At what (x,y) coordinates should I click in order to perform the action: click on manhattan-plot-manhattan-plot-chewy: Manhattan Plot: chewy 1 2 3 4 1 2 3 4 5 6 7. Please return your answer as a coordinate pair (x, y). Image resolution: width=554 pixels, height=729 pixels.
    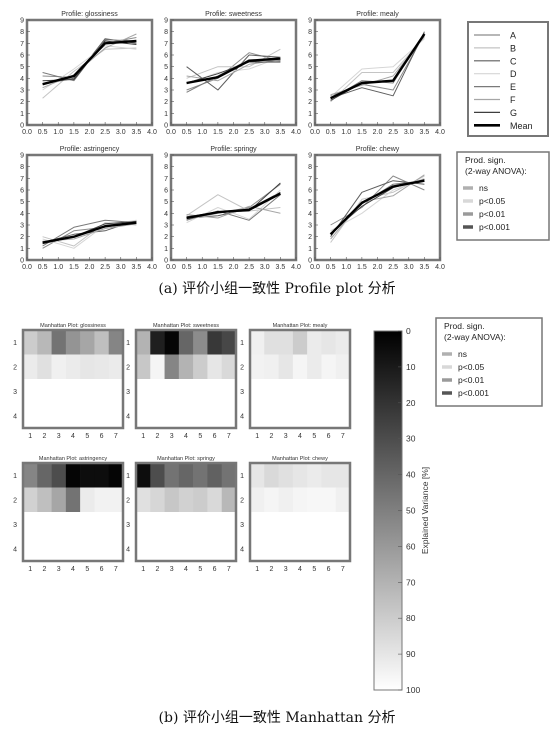
    Looking at the image, I should click on (296, 514).